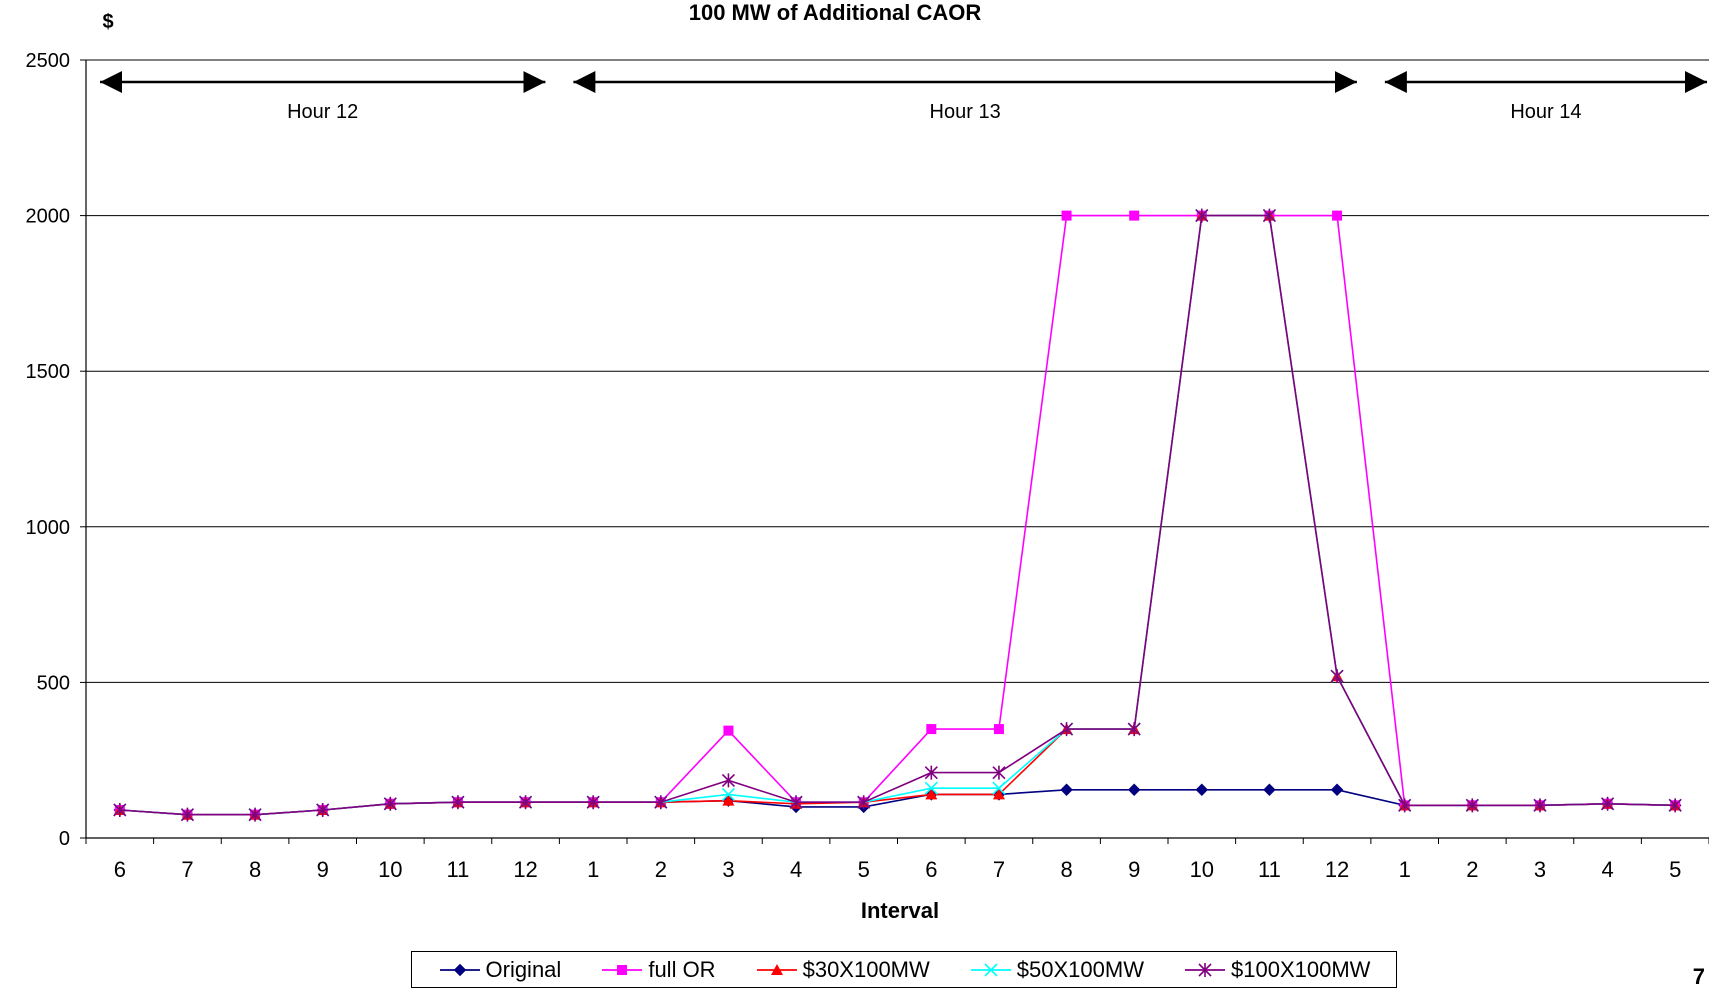  I want to click on chart-title: 100 MW of Additional CAOR, so click(835, 12).